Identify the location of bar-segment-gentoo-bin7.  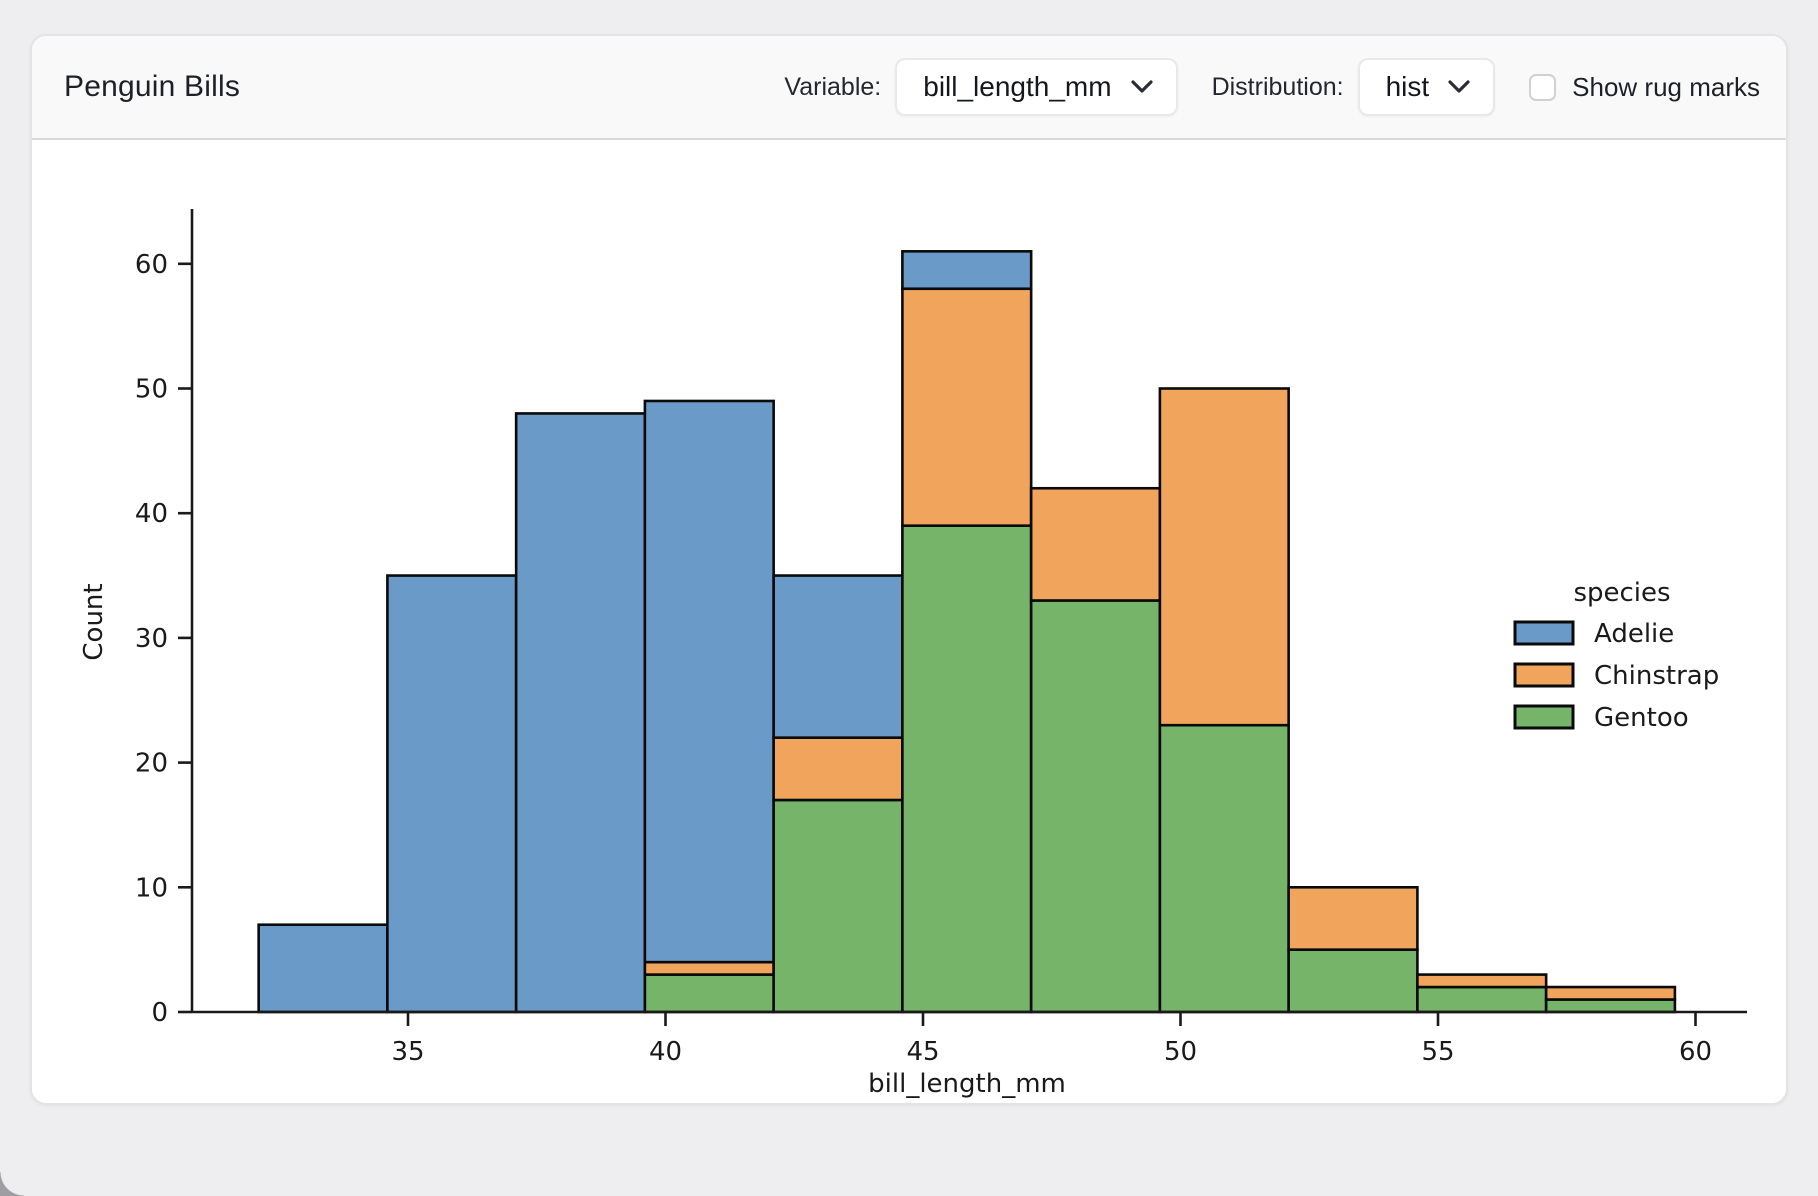
(1224, 868).